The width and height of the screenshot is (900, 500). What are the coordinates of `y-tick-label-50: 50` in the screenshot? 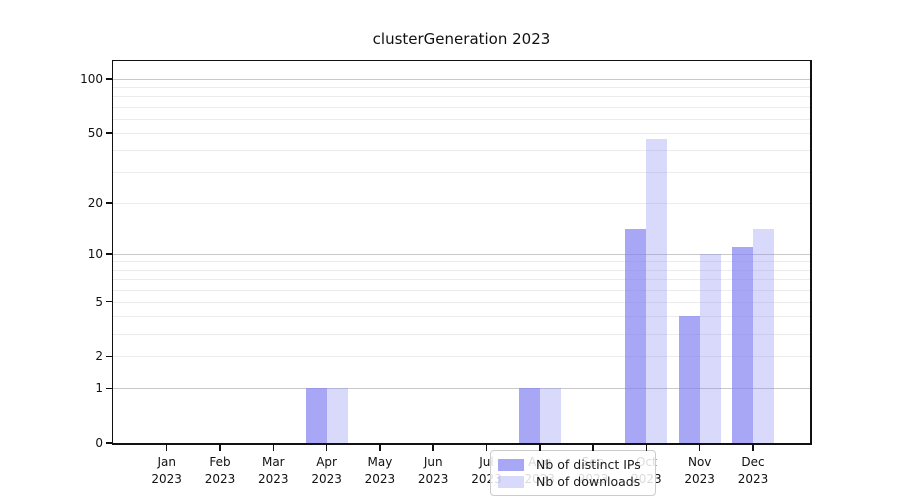 It's located at (95, 132).